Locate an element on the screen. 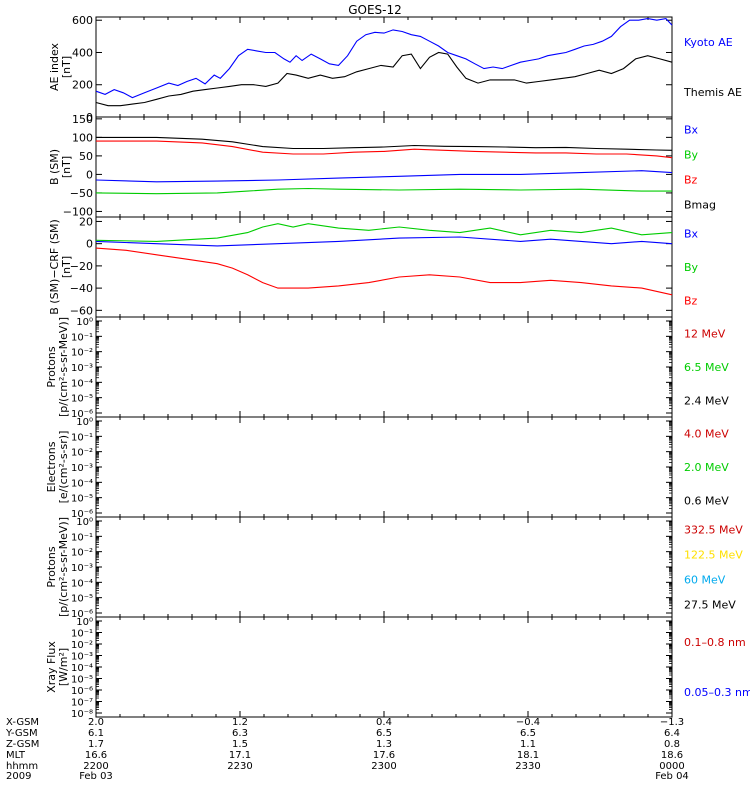 The image size is (750, 800). y-axis-label: Xray Flux[W/m²] is located at coordinates (57, 667).